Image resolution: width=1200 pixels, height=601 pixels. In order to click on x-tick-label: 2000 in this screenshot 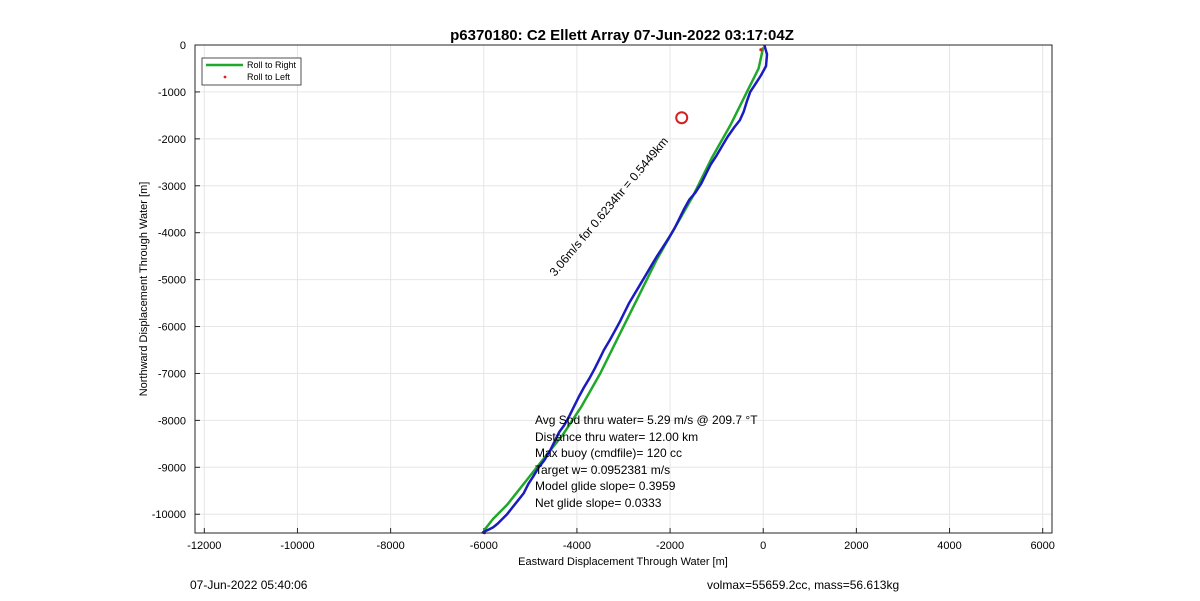, I will do `click(856, 546)`.